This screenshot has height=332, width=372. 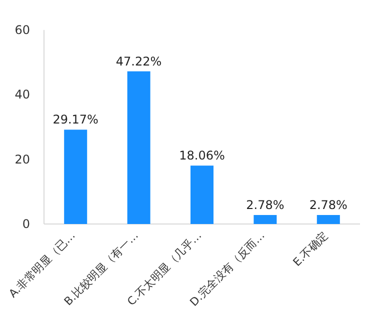 I want to click on y-tick-label: 20, so click(x=22, y=159).